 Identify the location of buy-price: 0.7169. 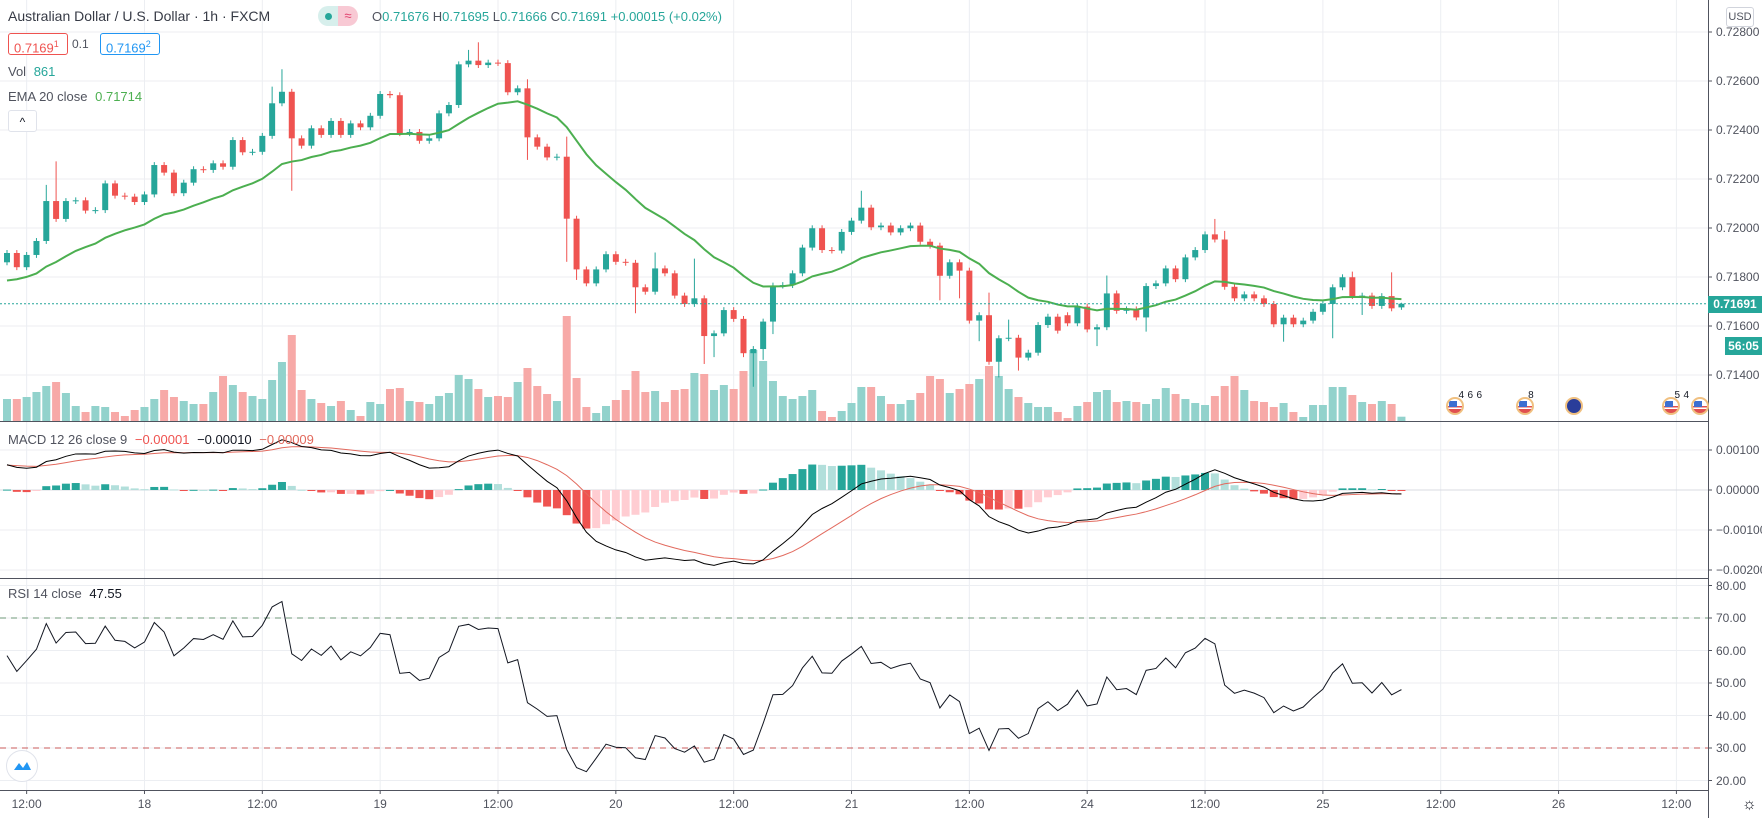
(126, 48).